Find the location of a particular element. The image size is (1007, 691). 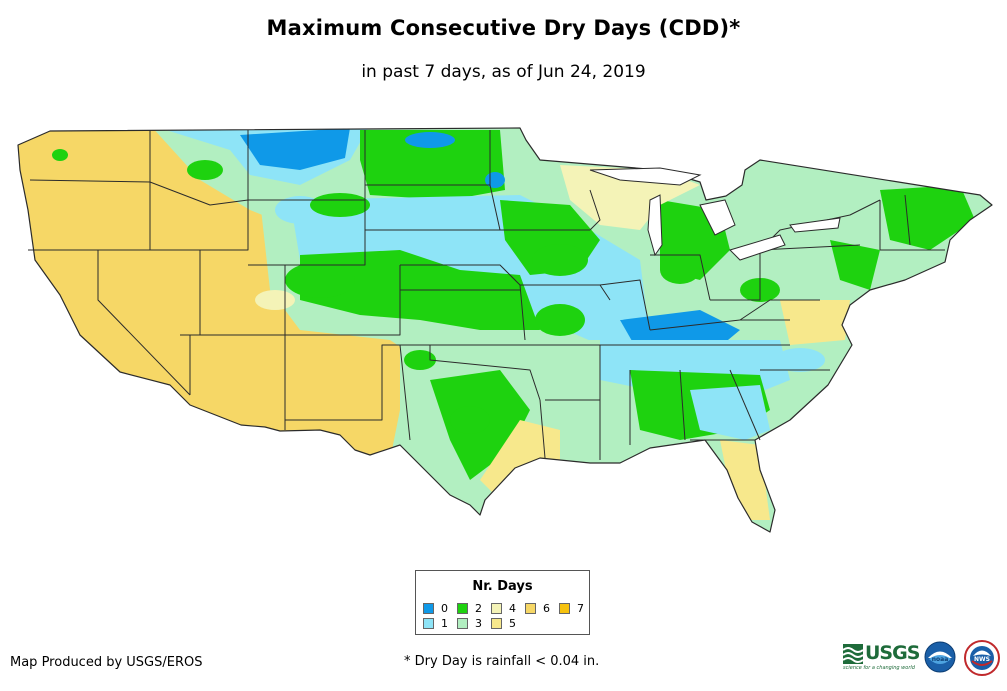

legend-label-5: 5 is located at coordinates (512, 623).